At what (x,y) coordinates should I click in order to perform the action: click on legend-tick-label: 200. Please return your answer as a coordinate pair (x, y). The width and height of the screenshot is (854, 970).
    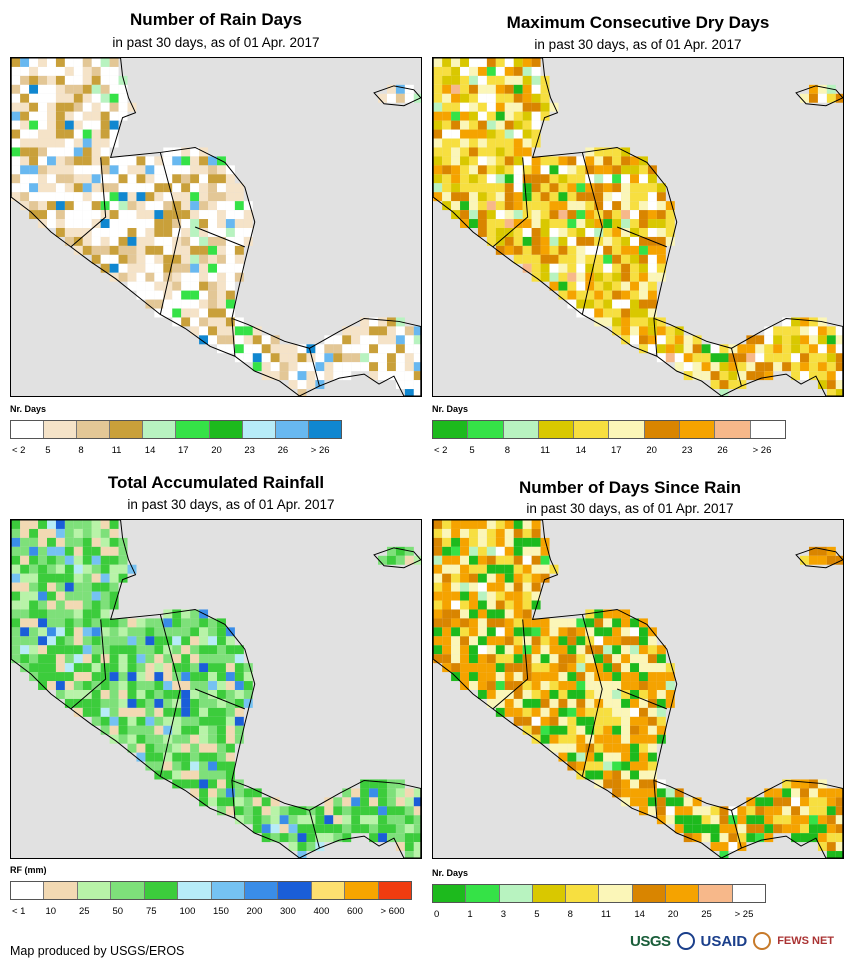
    Looking at the image, I should click on (254, 911).